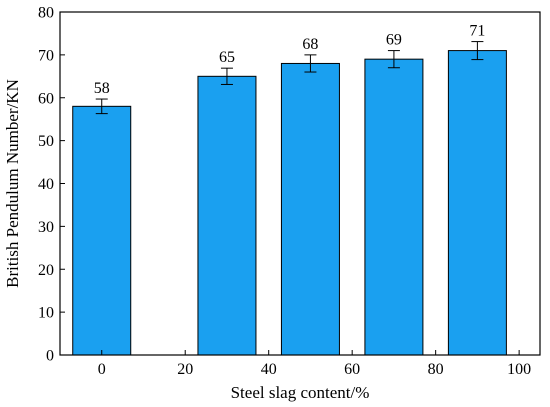  What do you see at coordinates (477, 31) in the screenshot?
I see `data-label: 71` at bounding box center [477, 31].